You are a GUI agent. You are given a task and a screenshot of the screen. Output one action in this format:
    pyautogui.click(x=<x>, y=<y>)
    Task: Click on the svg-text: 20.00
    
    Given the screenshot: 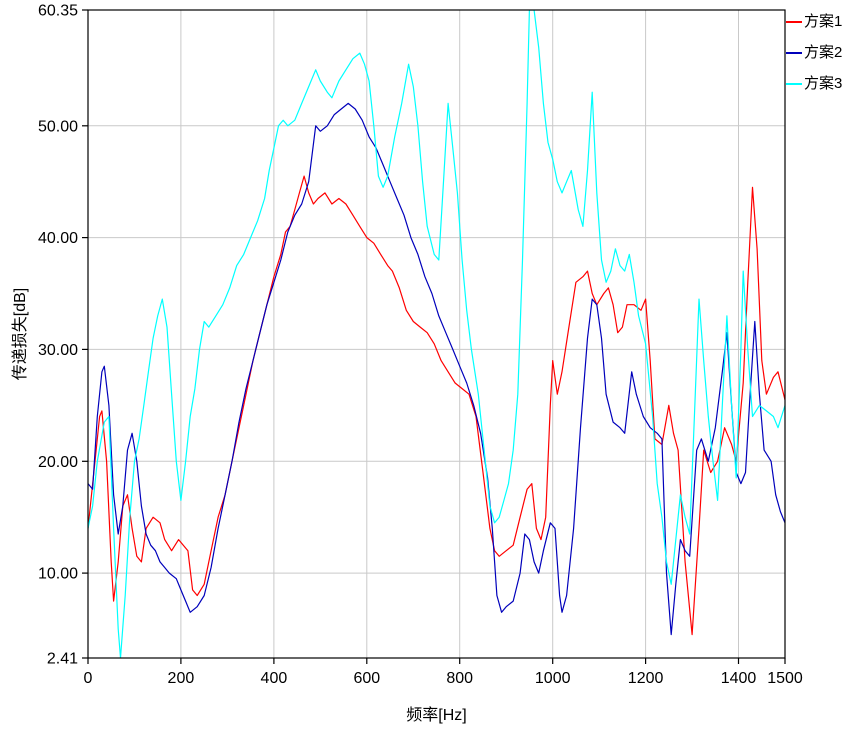 What is the action you would take?
    pyautogui.click(x=58, y=462)
    